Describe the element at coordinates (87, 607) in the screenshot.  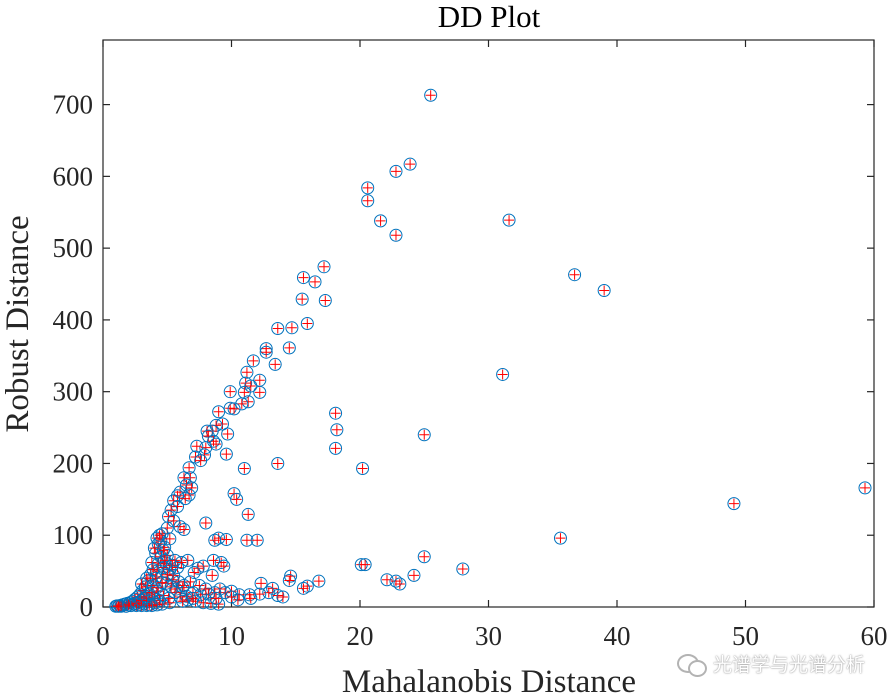
I see `y-tick-label: 0` at that location.